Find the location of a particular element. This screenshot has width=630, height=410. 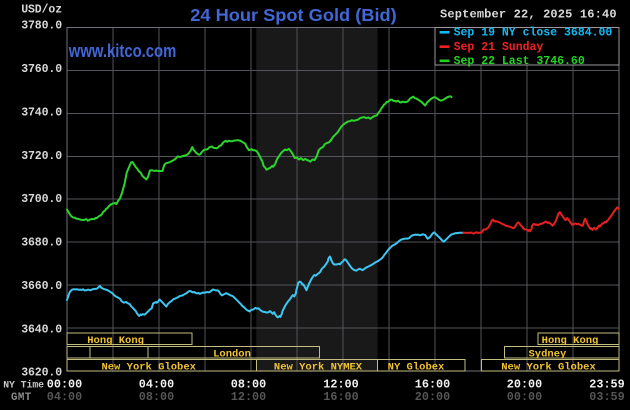

svg-text: London is located at coordinates (232, 355).